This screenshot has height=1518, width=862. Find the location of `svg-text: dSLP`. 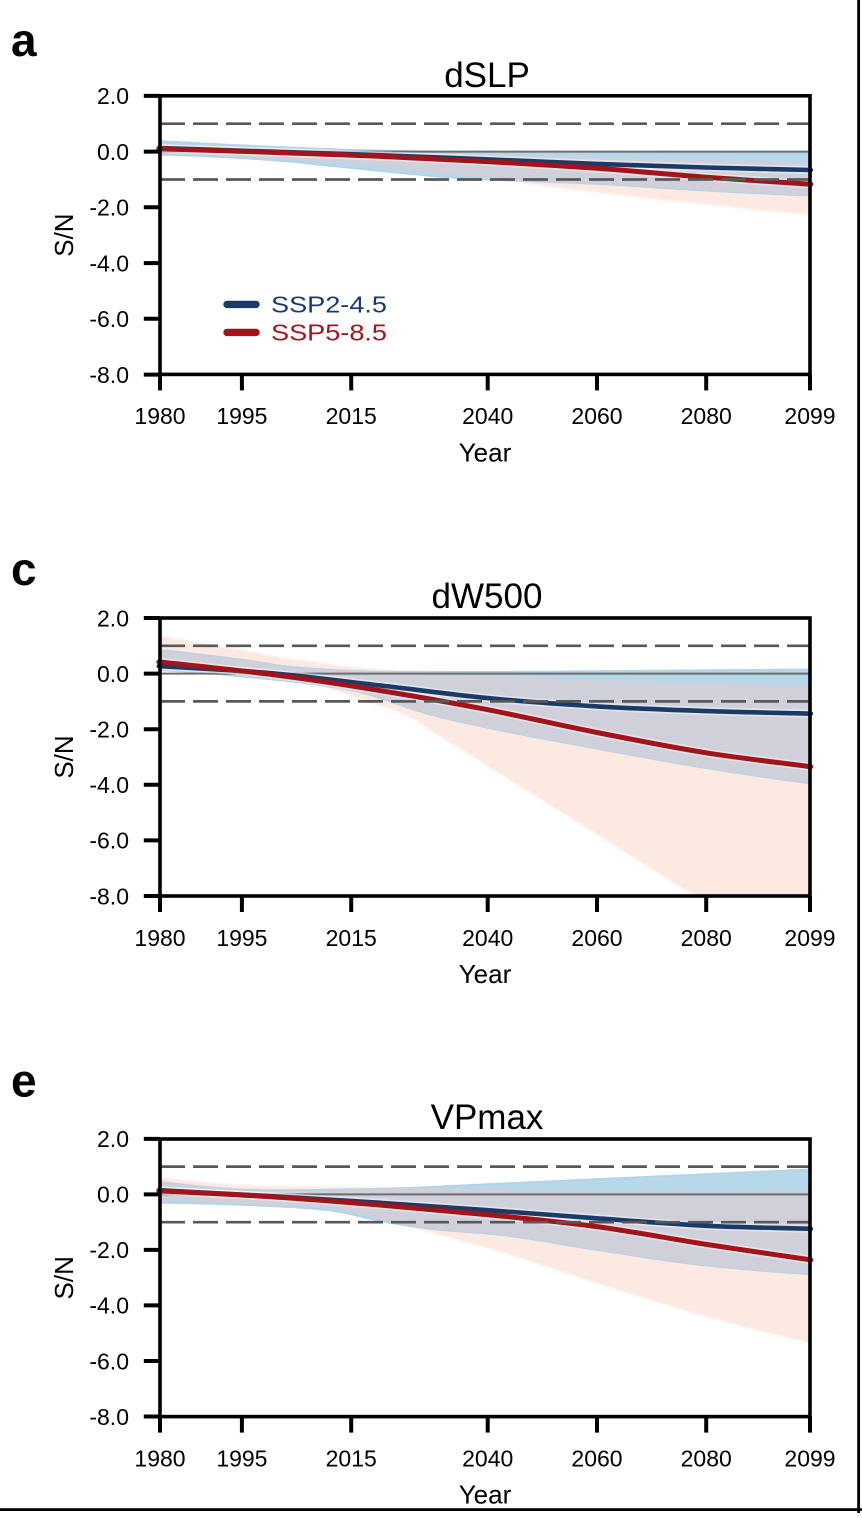

svg-text: dSLP is located at coordinates (487, 75).